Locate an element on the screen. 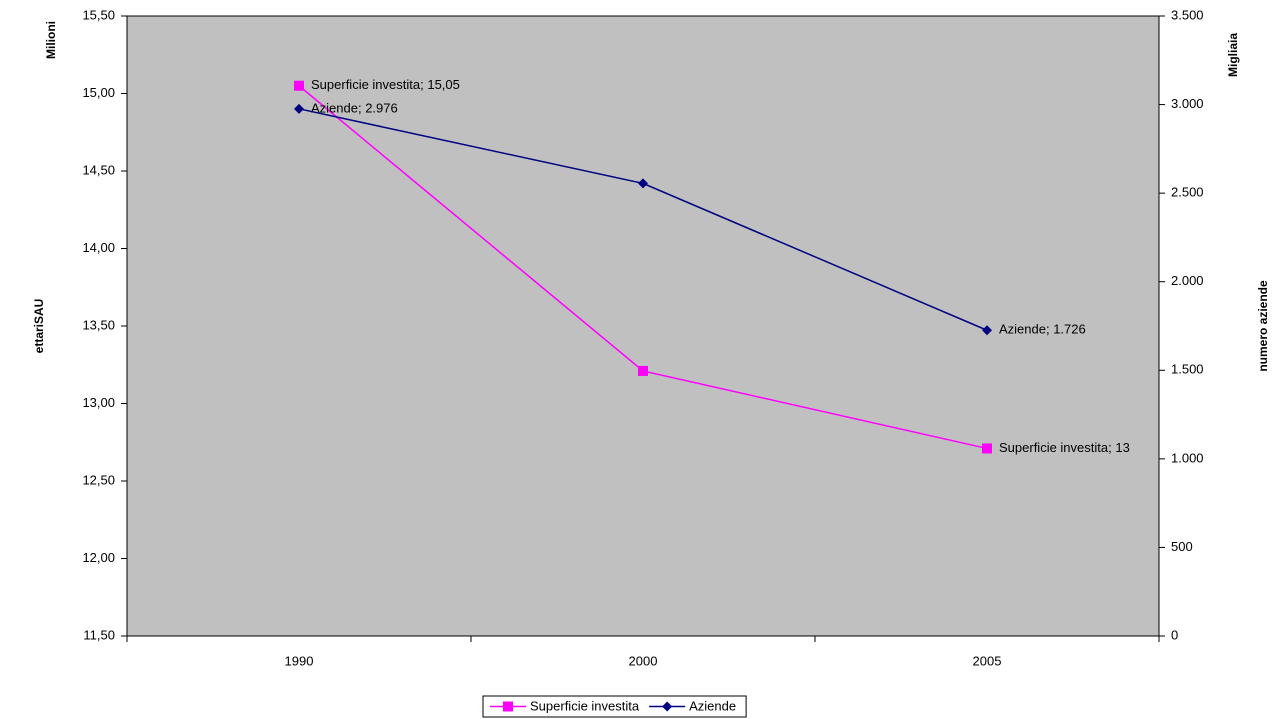 The height and width of the screenshot is (719, 1279). x-tick-label: 2005 is located at coordinates (987, 660).